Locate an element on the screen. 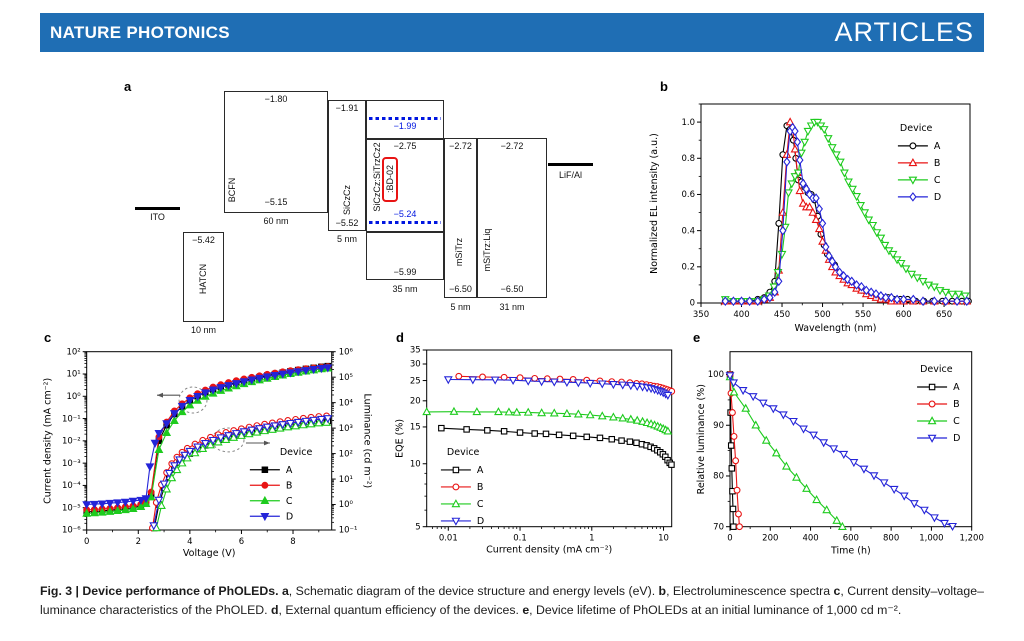 This screenshot has height=641, width=1024. svg-text: EQE (%) is located at coordinates (400, 438).